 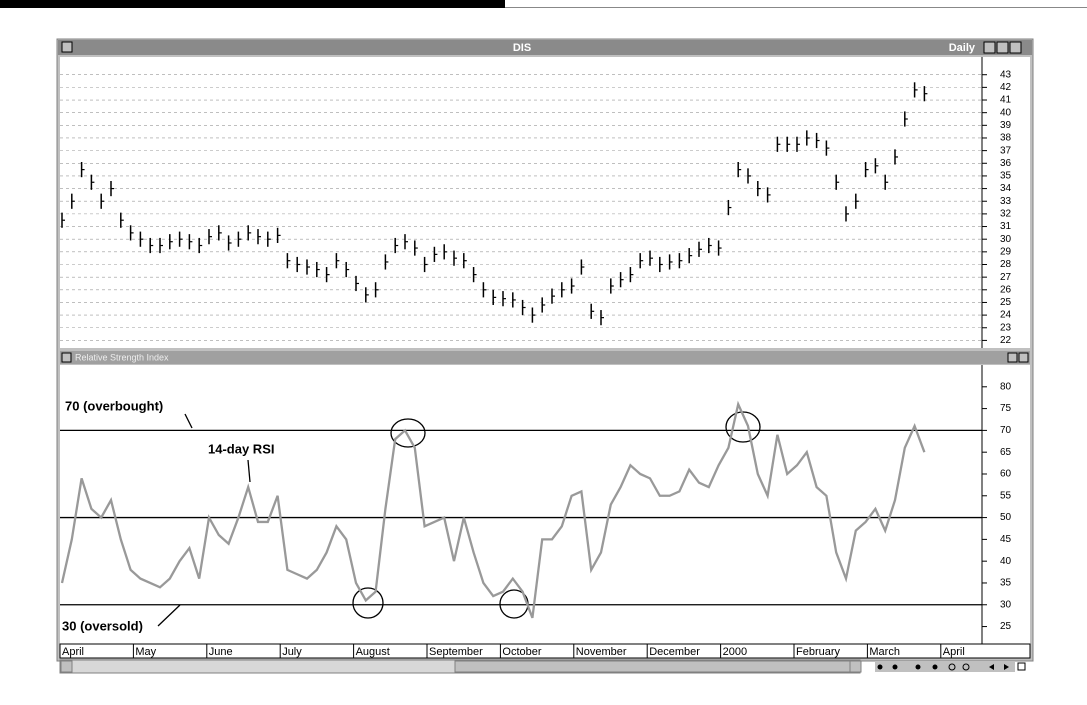 I want to click on x-tick-label: November, so click(x=601, y=652).